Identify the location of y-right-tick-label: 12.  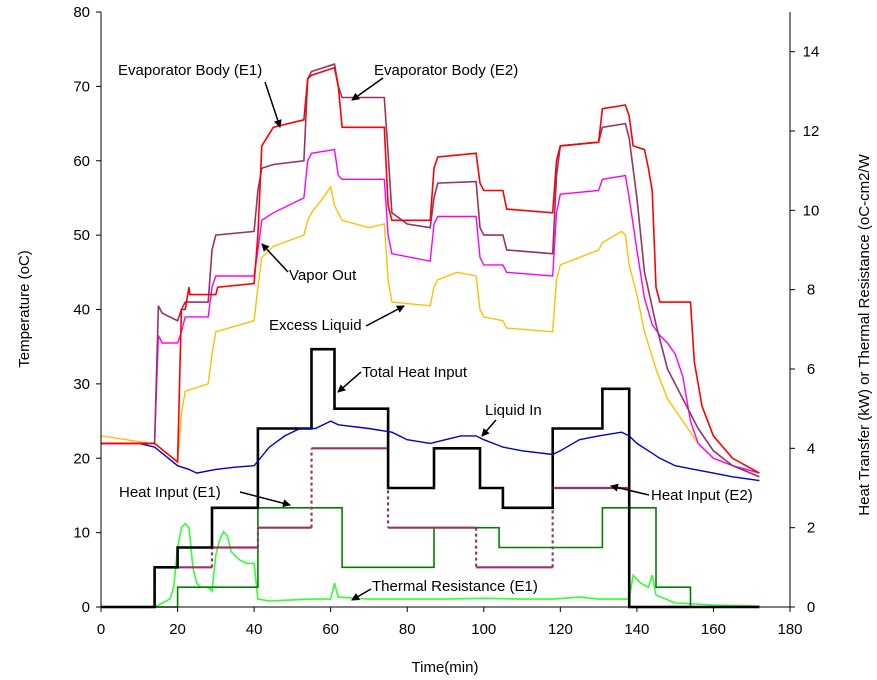
(811, 131).